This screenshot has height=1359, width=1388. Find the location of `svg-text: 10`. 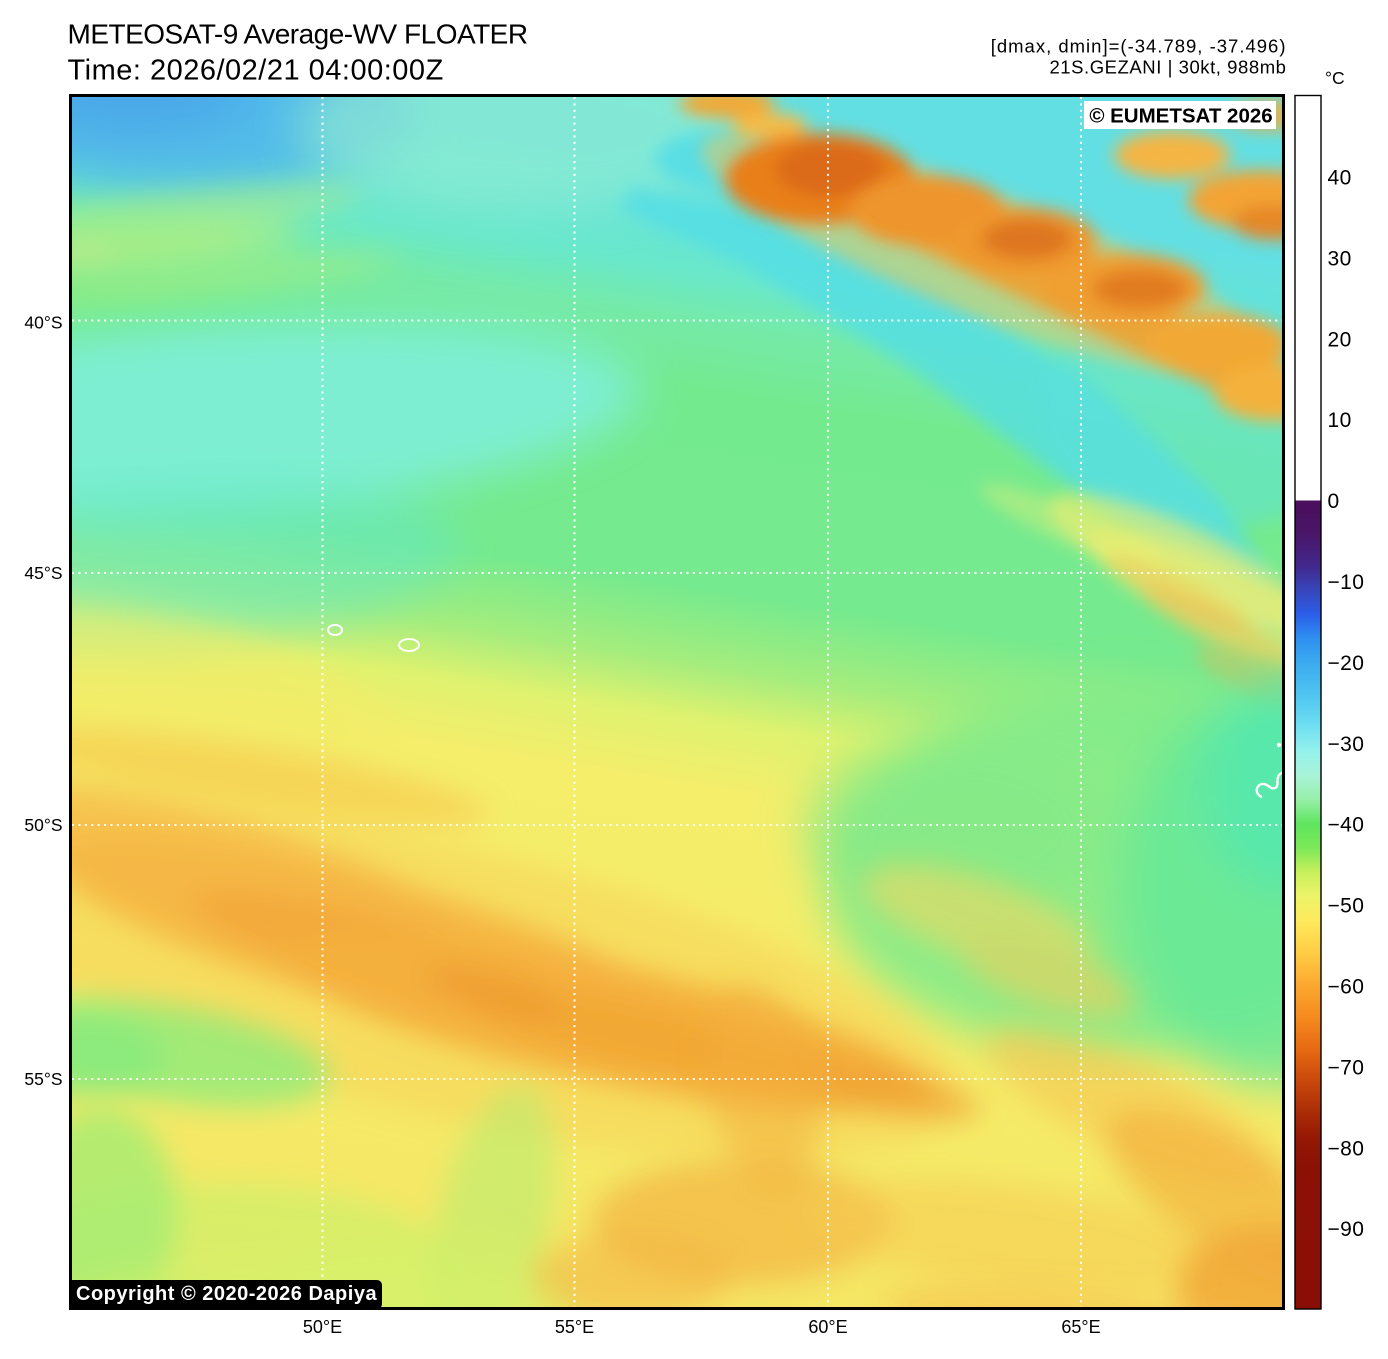

svg-text: 10 is located at coordinates (1340, 420).